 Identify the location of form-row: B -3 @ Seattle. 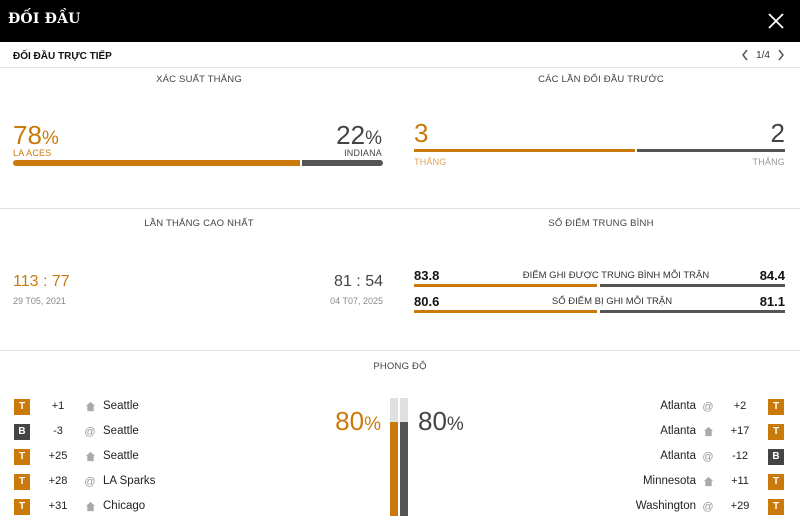
(400, 432).